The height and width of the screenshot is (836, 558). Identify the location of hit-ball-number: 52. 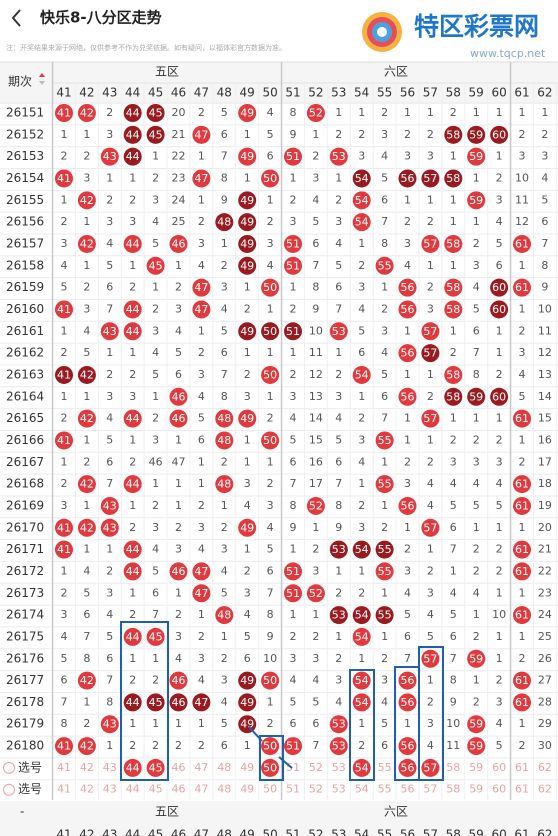
(316, 505).